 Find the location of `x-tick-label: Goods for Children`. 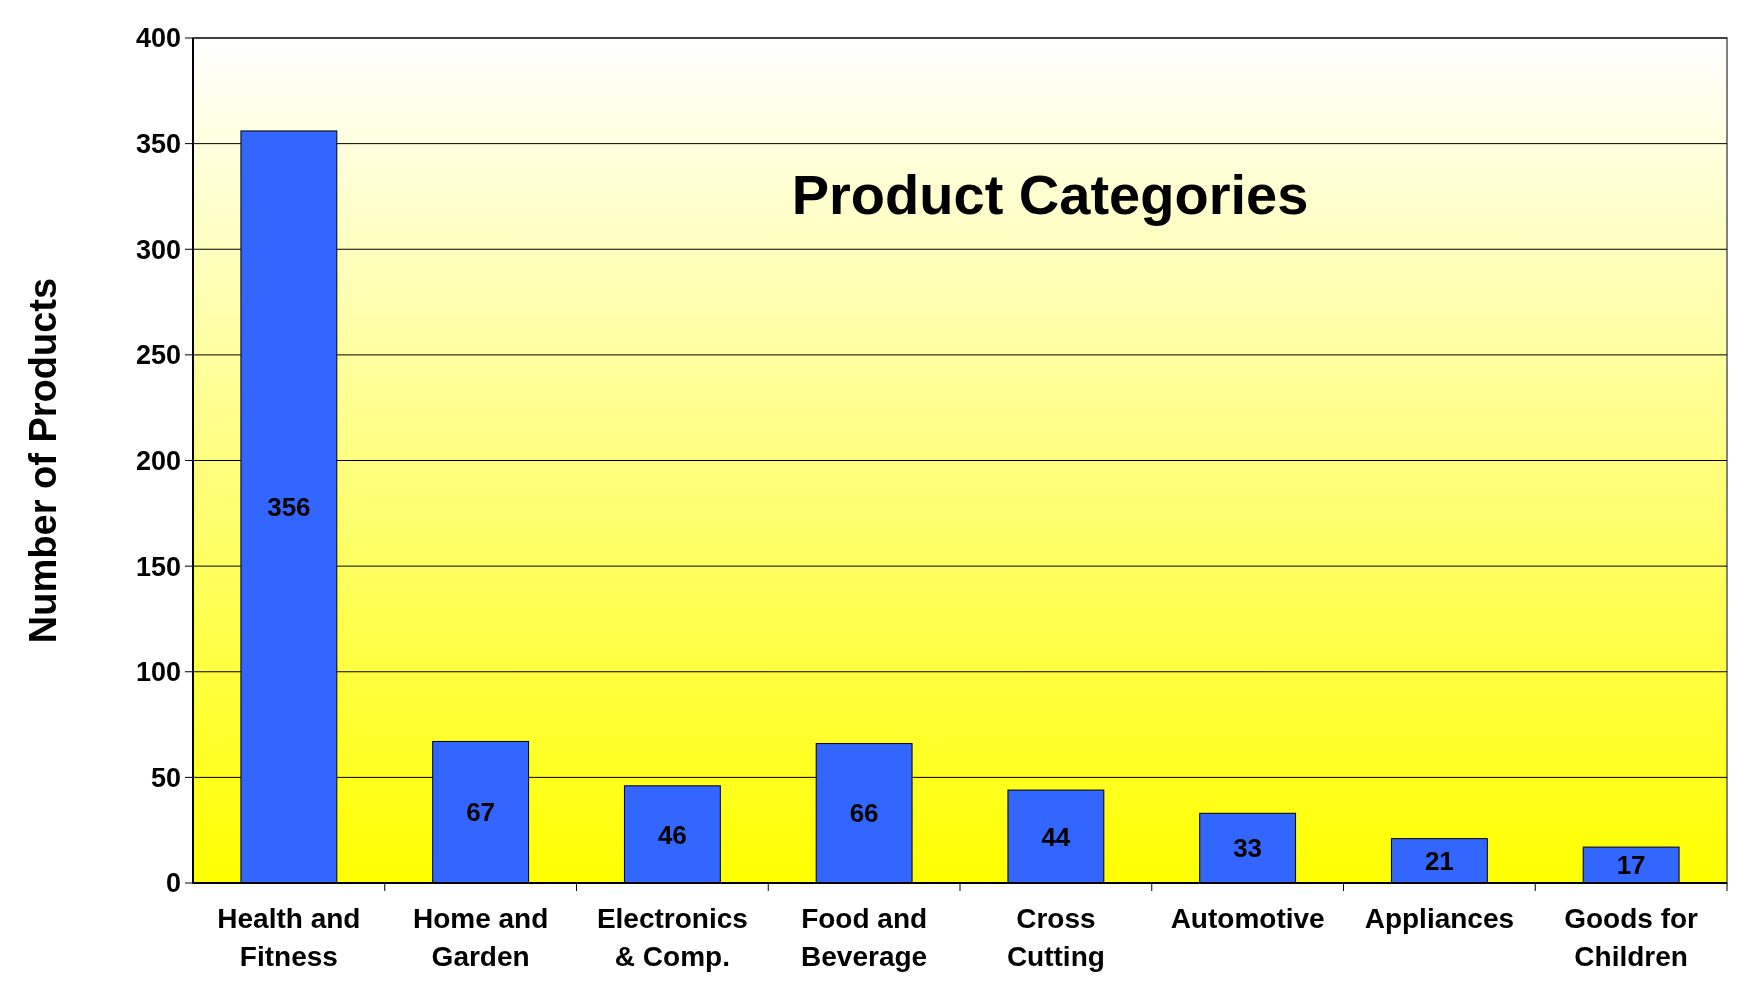

x-tick-label: Goods for Children is located at coordinates (1631, 937).